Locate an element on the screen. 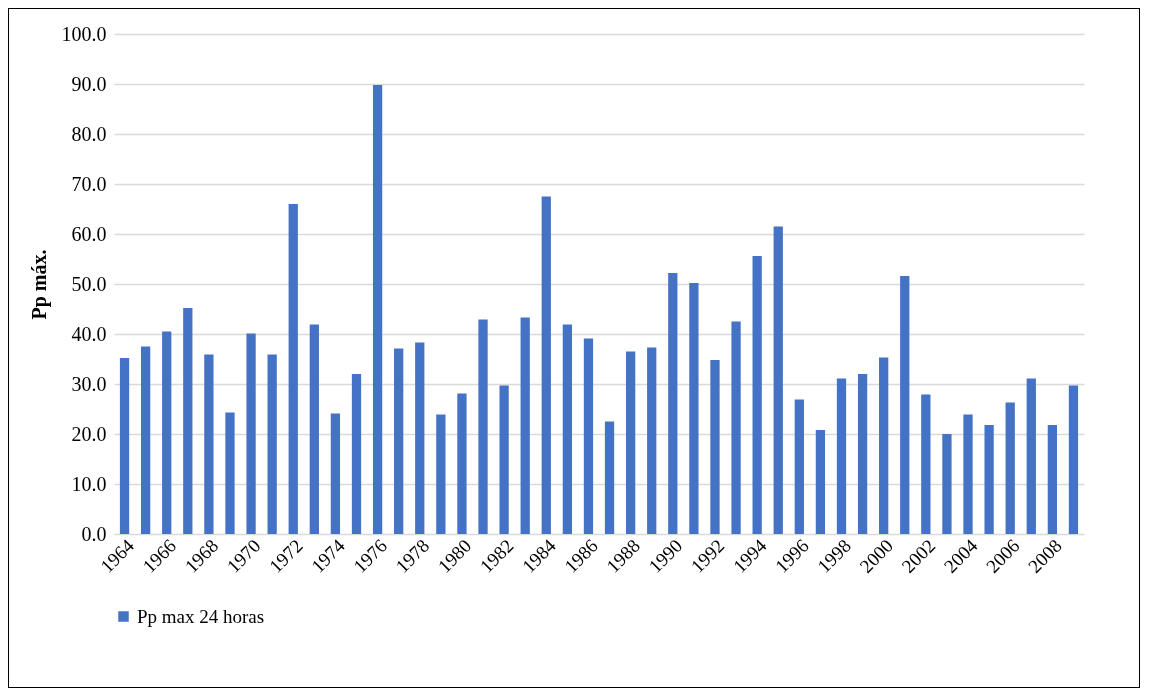 This screenshot has width=1150, height=692. y-tick-label: 40.0 is located at coordinates (89, 333).